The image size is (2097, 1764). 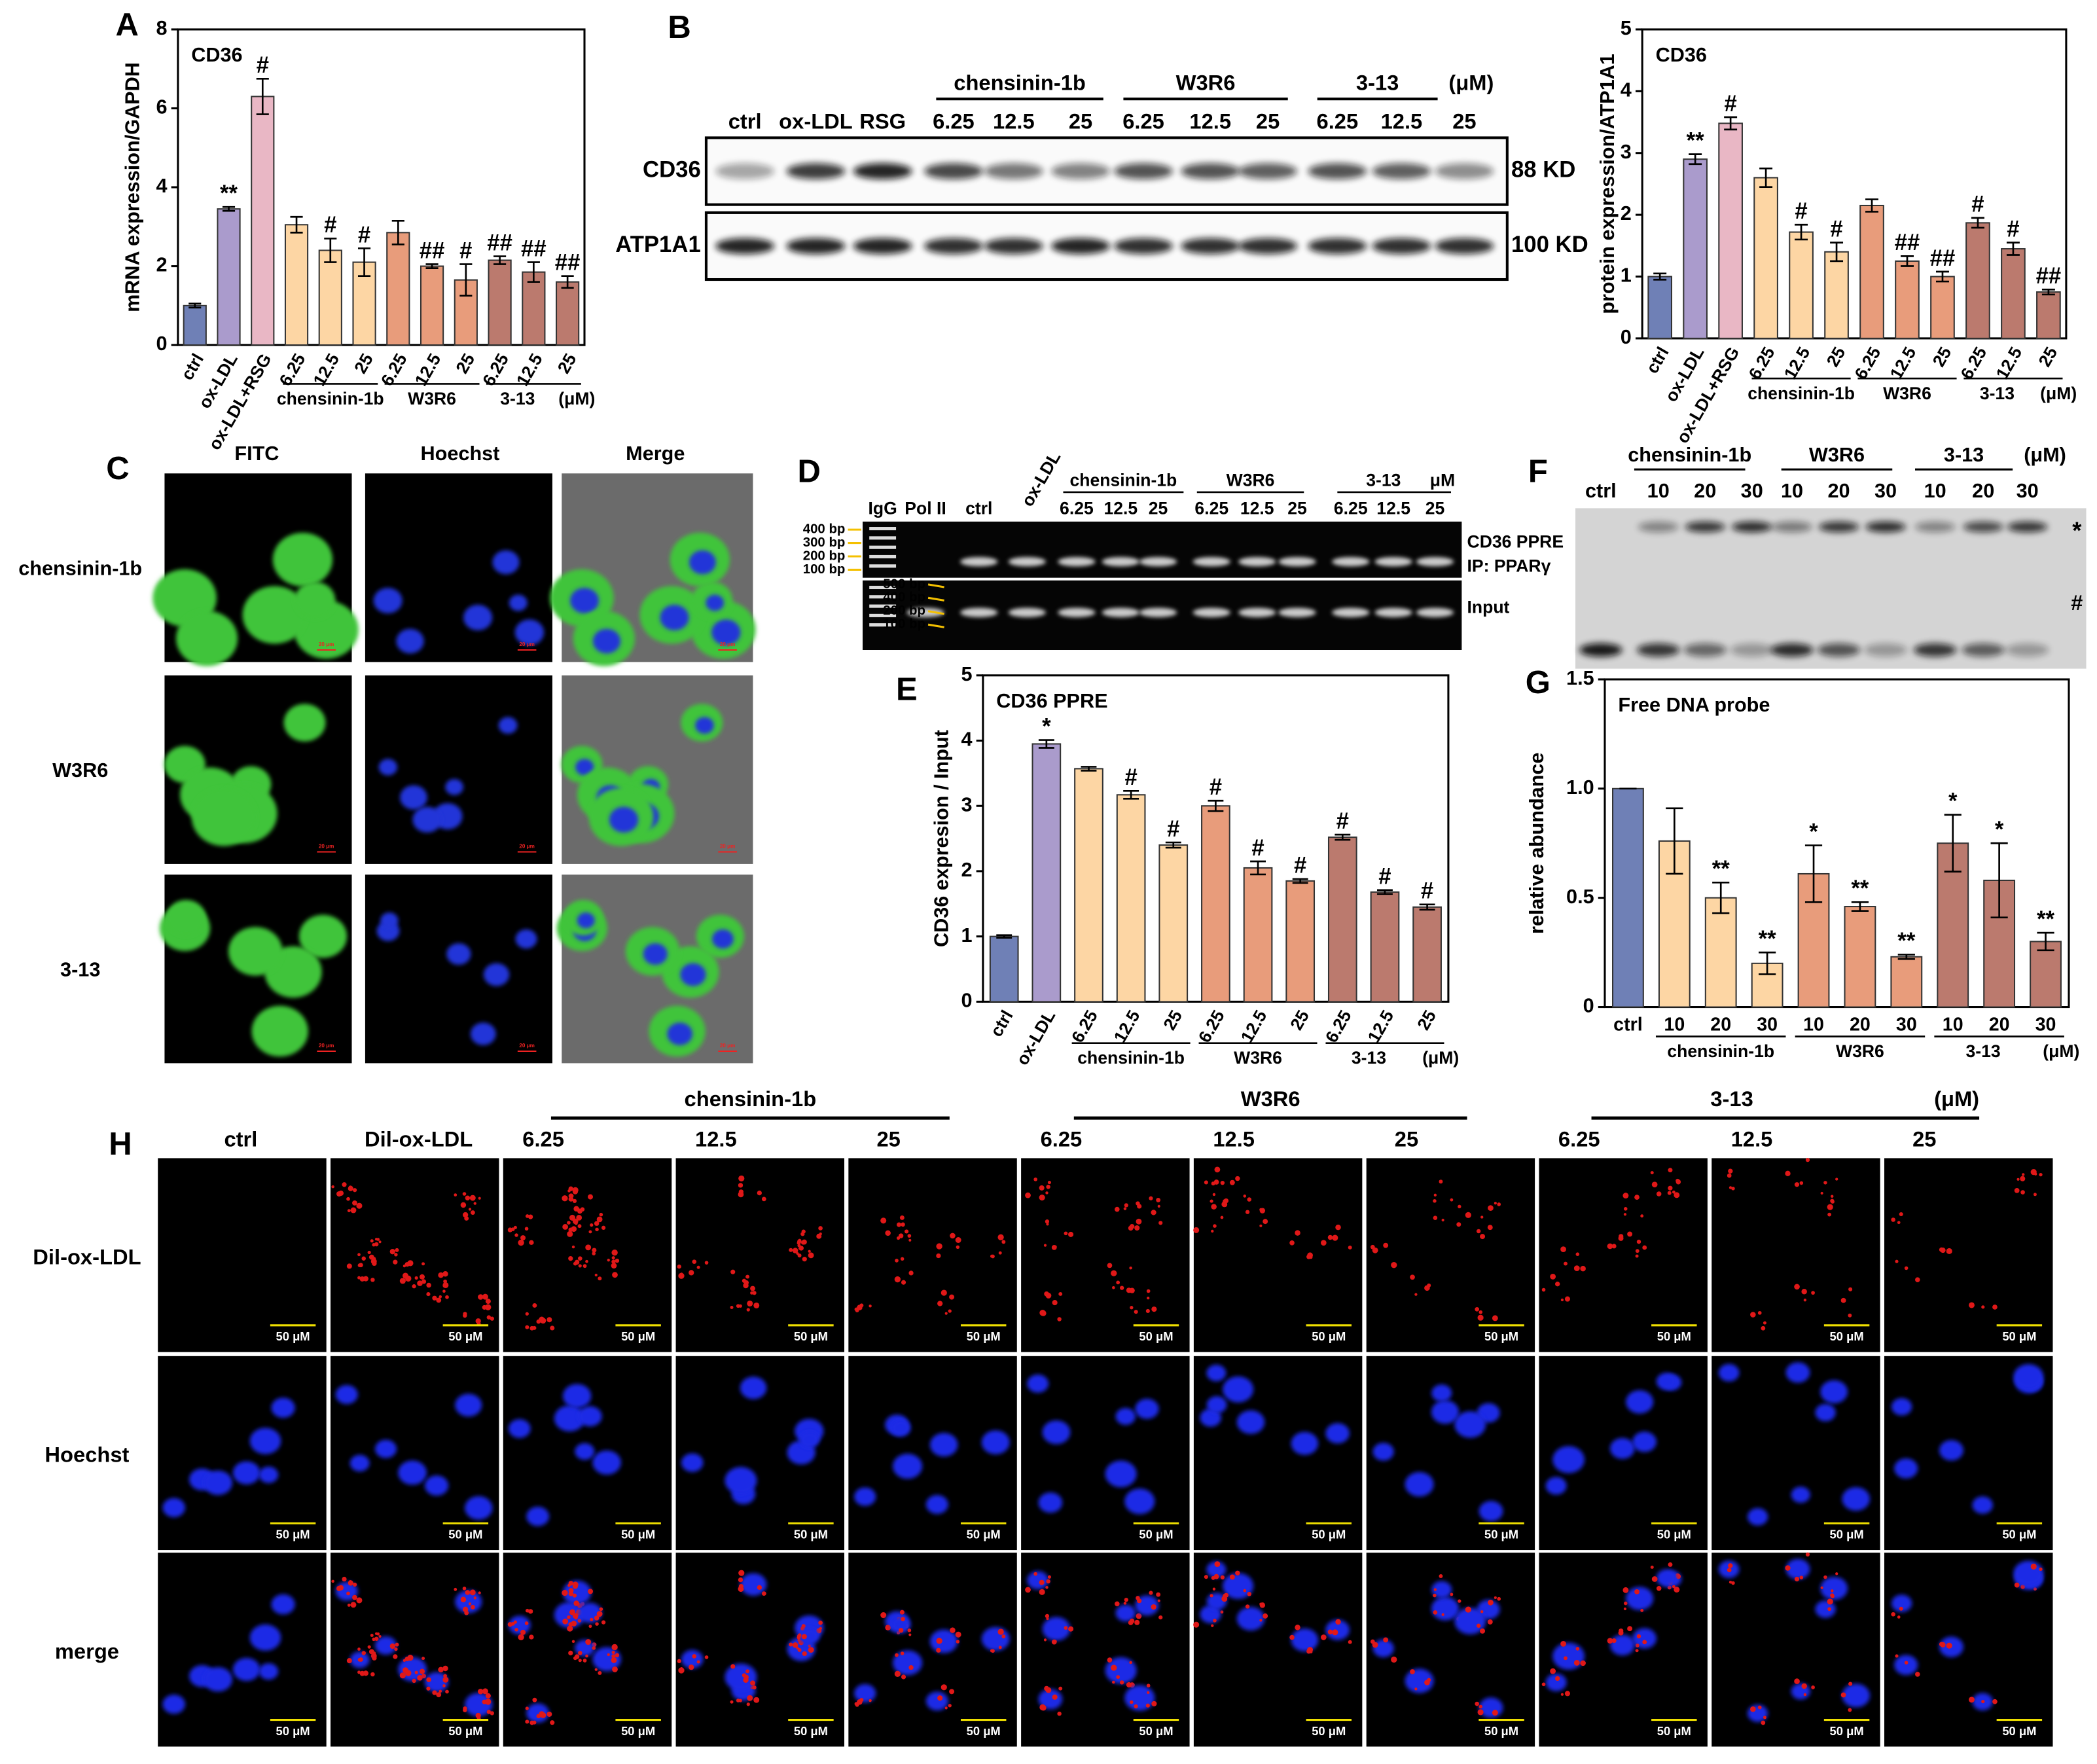 What do you see at coordinates (1935, 491) in the screenshot?
I see `lane-label: 10` at bounding box center [1935, 491].